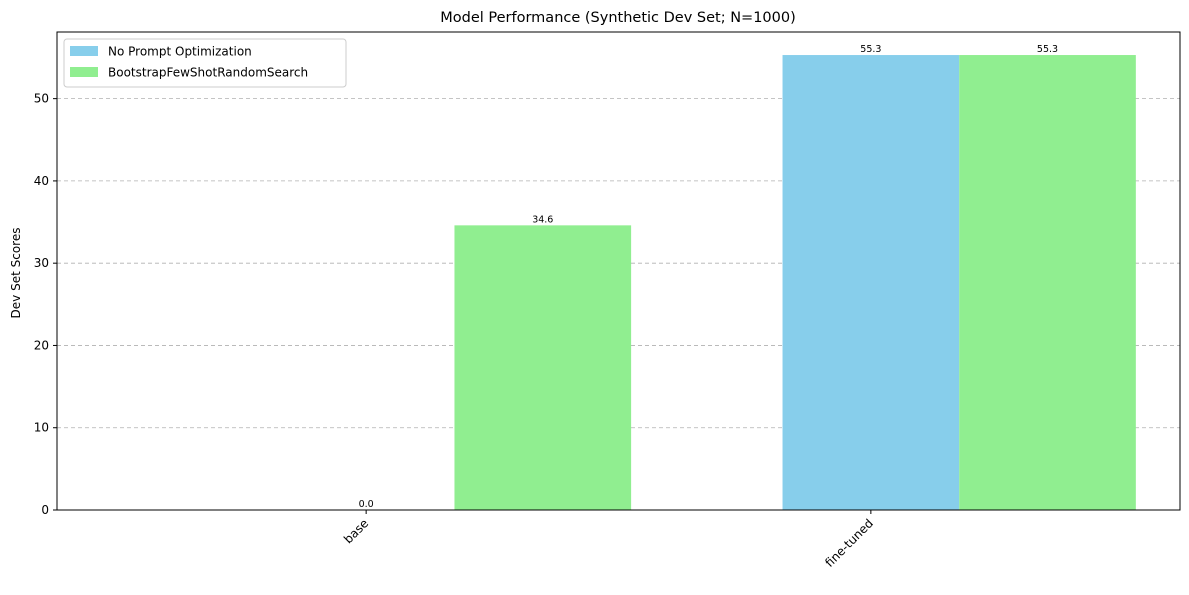  Describe the element at coordinates (849, 543) in the screenshot. I see `x-tick-label: fine-tuned` at that location.